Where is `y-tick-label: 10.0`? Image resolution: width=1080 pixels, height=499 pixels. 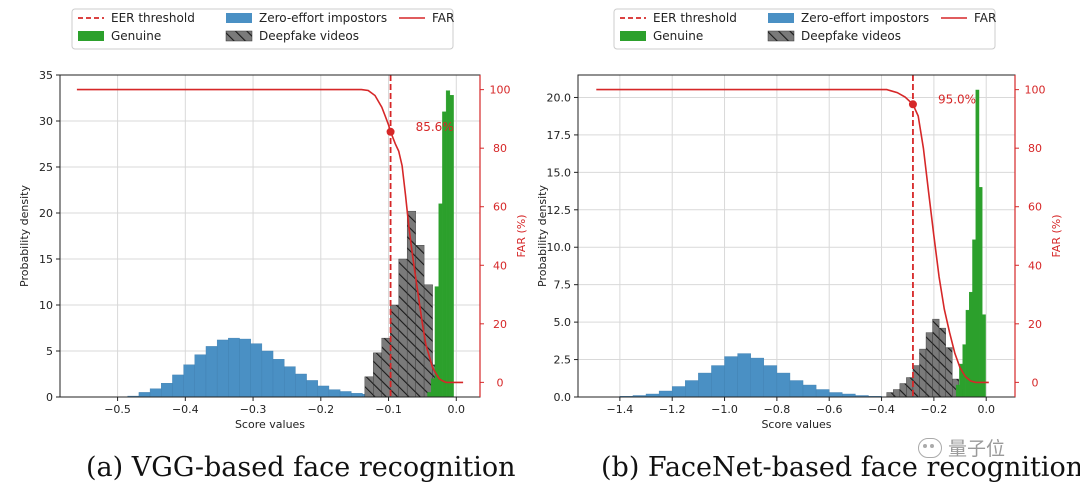
y-tick-label: 10.0 is located at coordinates (559, 247).